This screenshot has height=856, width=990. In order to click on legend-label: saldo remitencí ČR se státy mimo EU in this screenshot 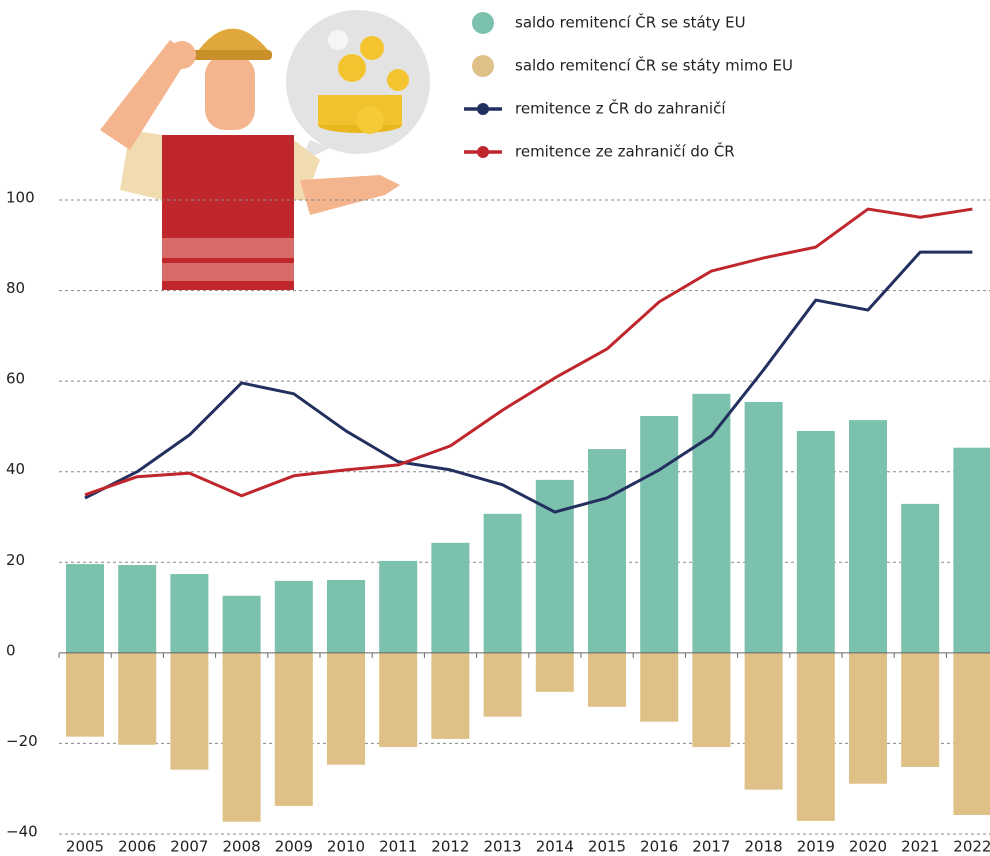, I will do `click(654, 65)`.